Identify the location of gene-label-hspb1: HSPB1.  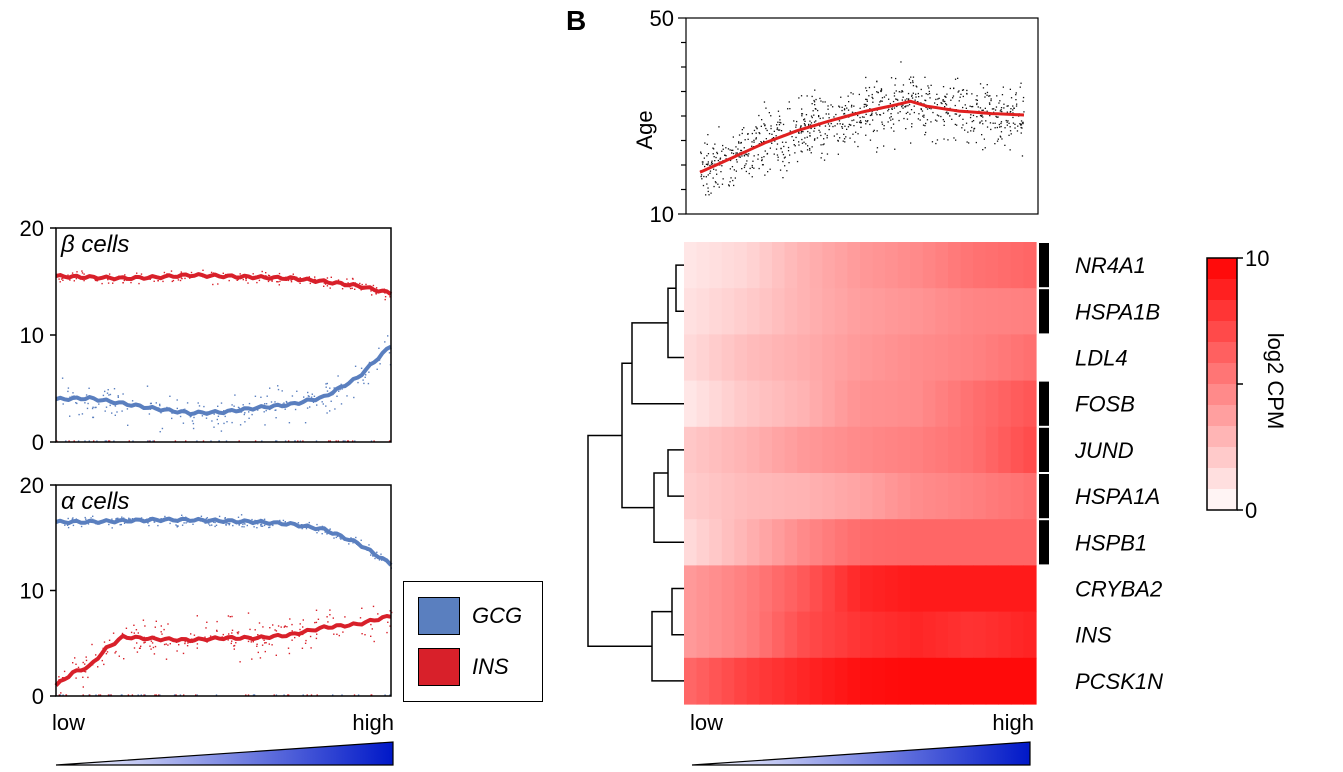
(1111, 542).